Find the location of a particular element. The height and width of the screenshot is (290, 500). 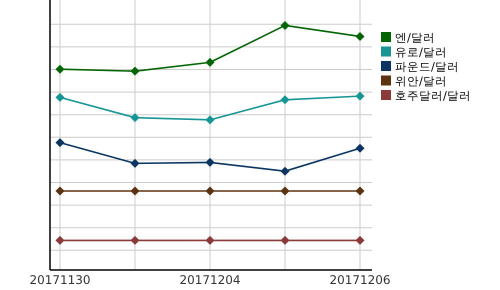

x-tick-label: 20171130 is located at coordinates (60, 280).